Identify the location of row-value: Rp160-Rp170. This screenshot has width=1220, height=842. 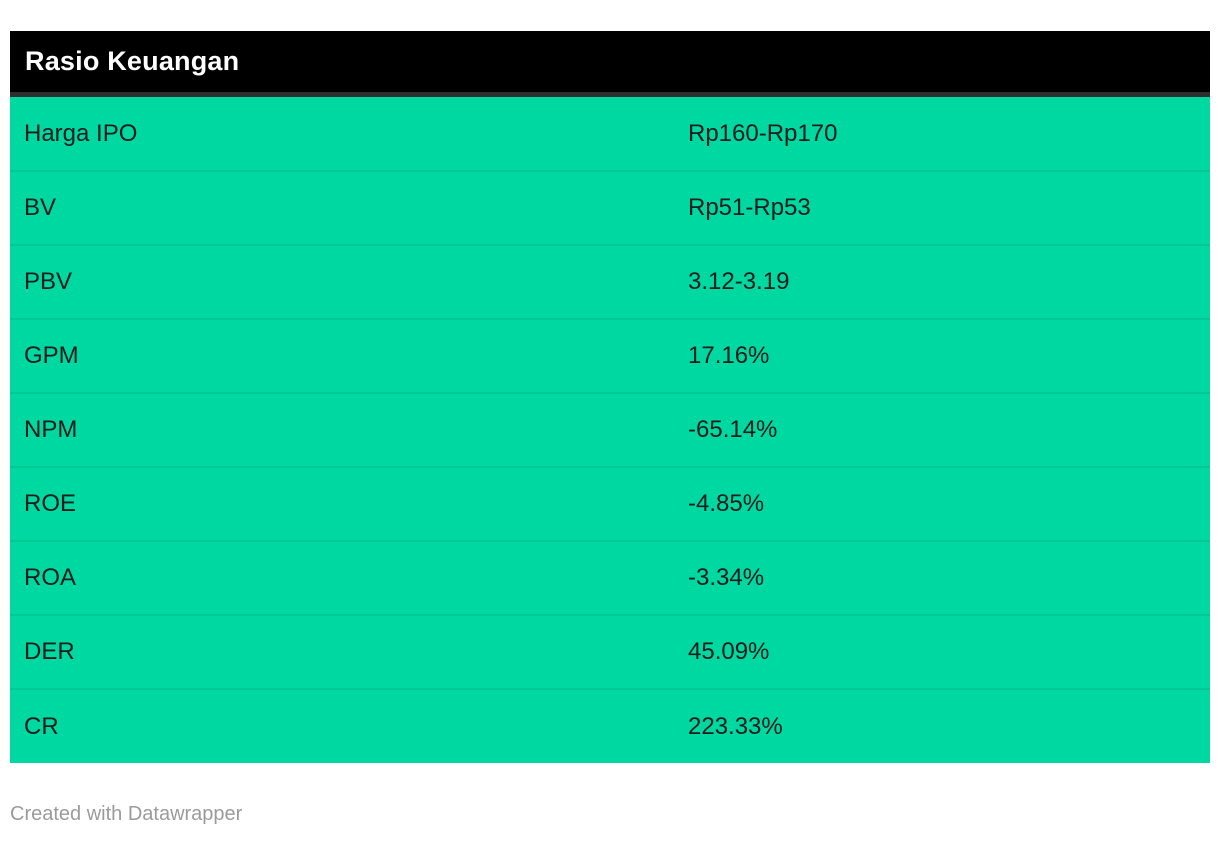
(942, 134).